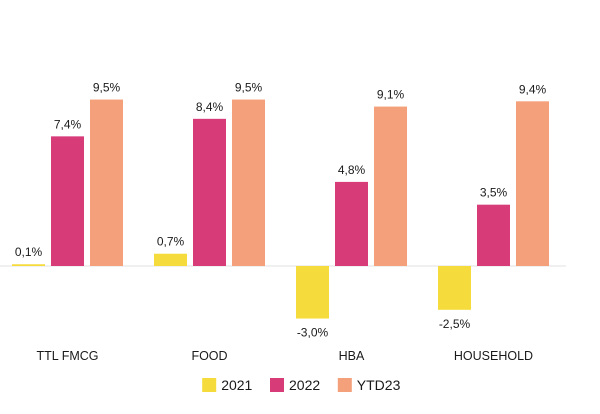 The image size is (600, 414). What do you see at coordinates (352, 170) in the screenshot?
I see `data-label: 4,8%` at bounding box center [352, 170].